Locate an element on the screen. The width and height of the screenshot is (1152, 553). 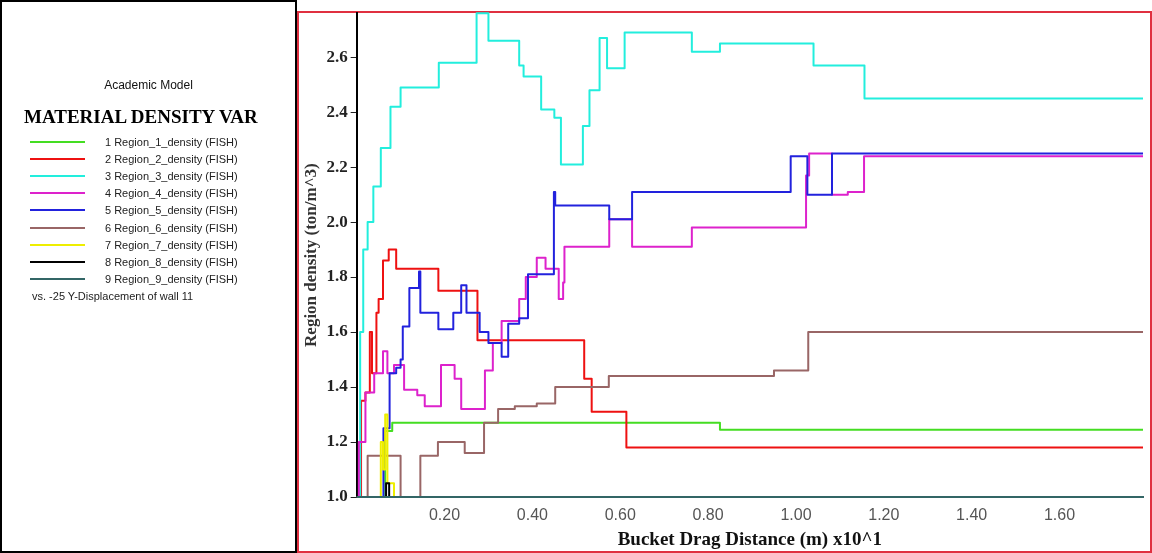
y-tick-label: 1.2 is located at coordinates (337, 441).